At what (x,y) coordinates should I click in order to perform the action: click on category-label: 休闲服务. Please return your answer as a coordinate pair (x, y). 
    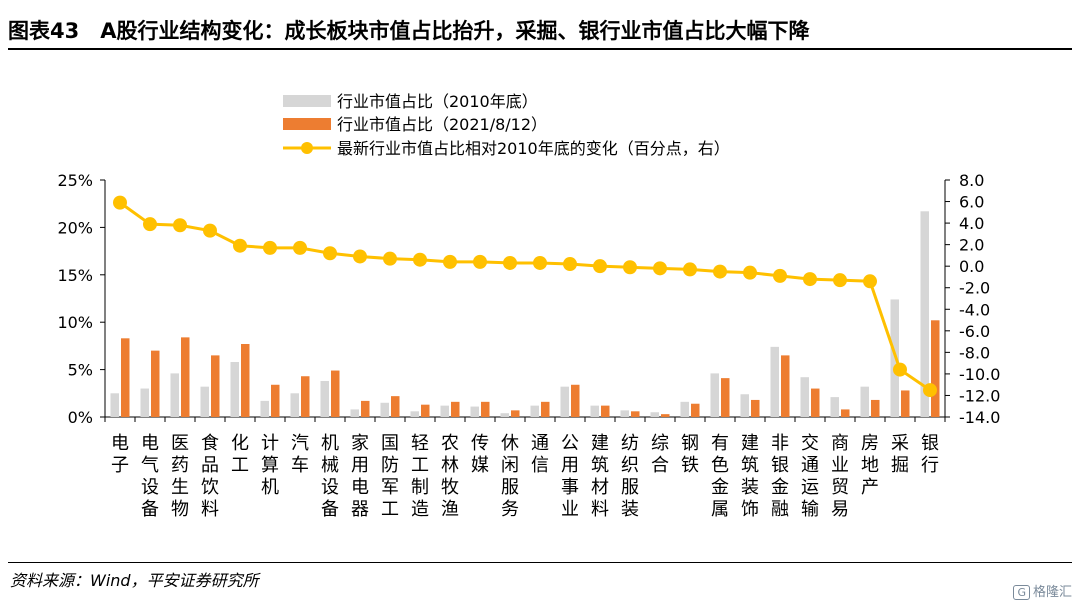
    Looking at the image, I should click on (510, 476).